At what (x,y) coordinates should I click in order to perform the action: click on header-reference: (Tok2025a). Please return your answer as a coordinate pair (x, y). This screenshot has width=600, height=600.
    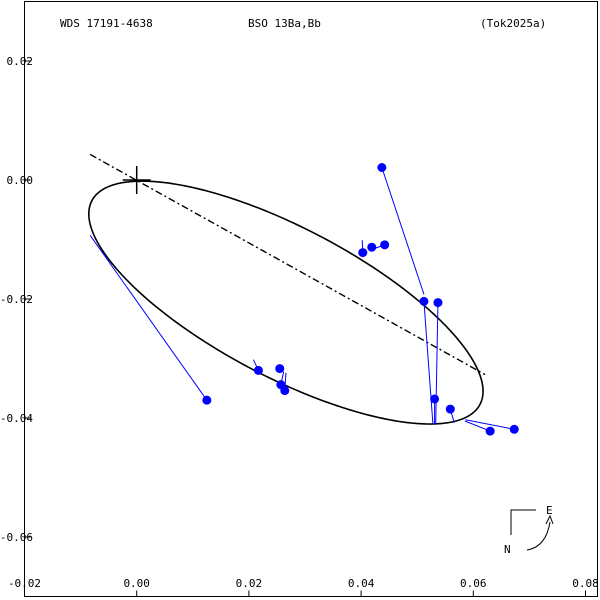
    Looking at the image, I should click on (513, 23).